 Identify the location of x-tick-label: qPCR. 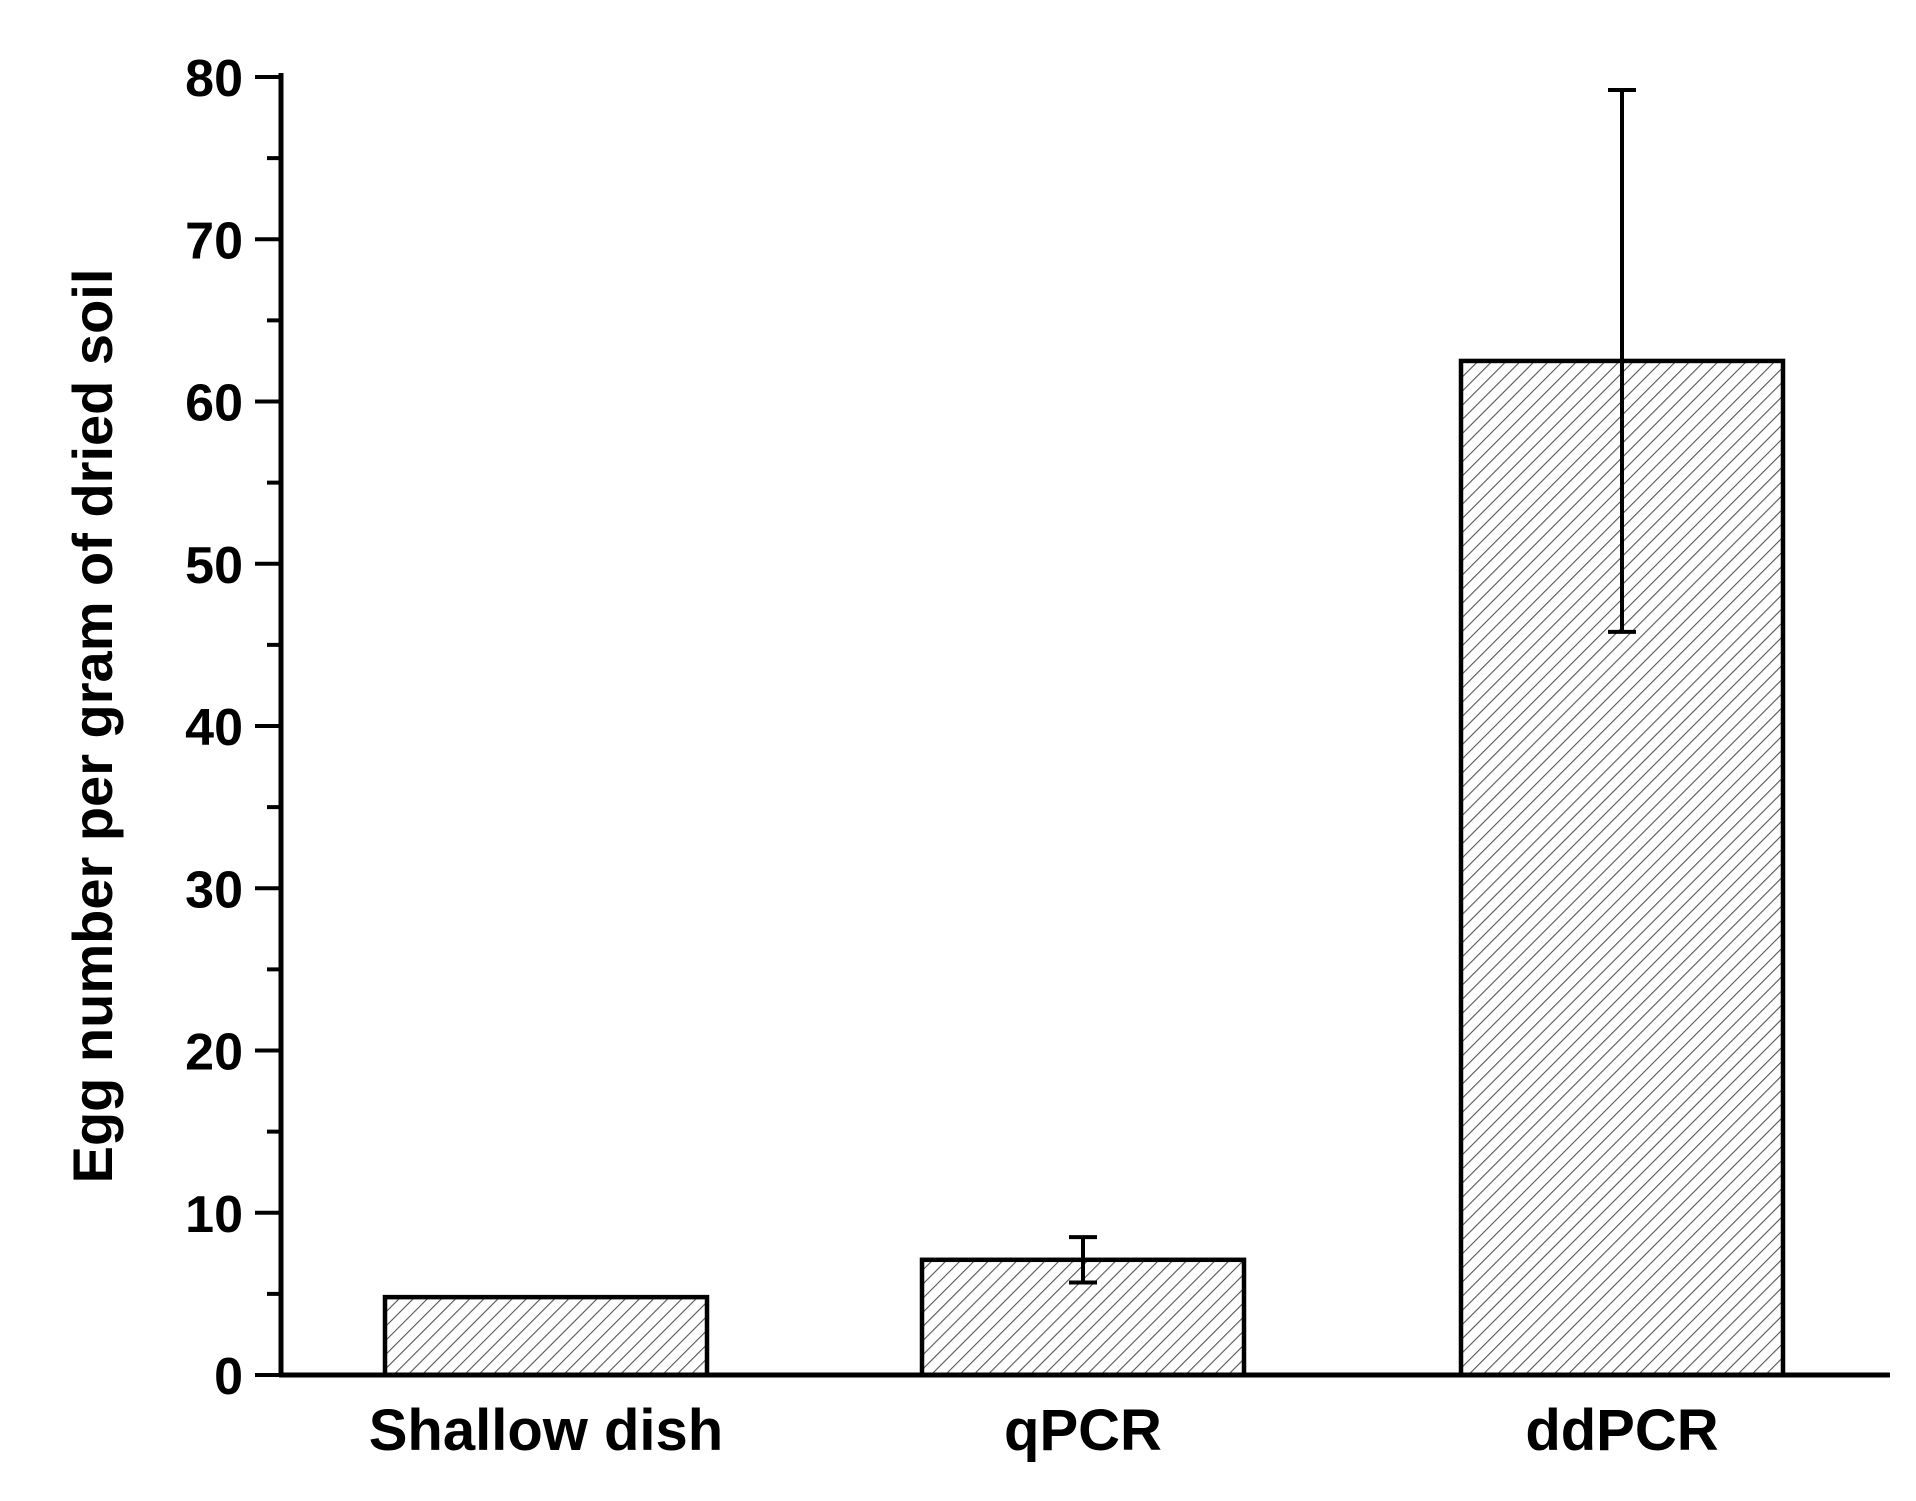
(1083, 1430).